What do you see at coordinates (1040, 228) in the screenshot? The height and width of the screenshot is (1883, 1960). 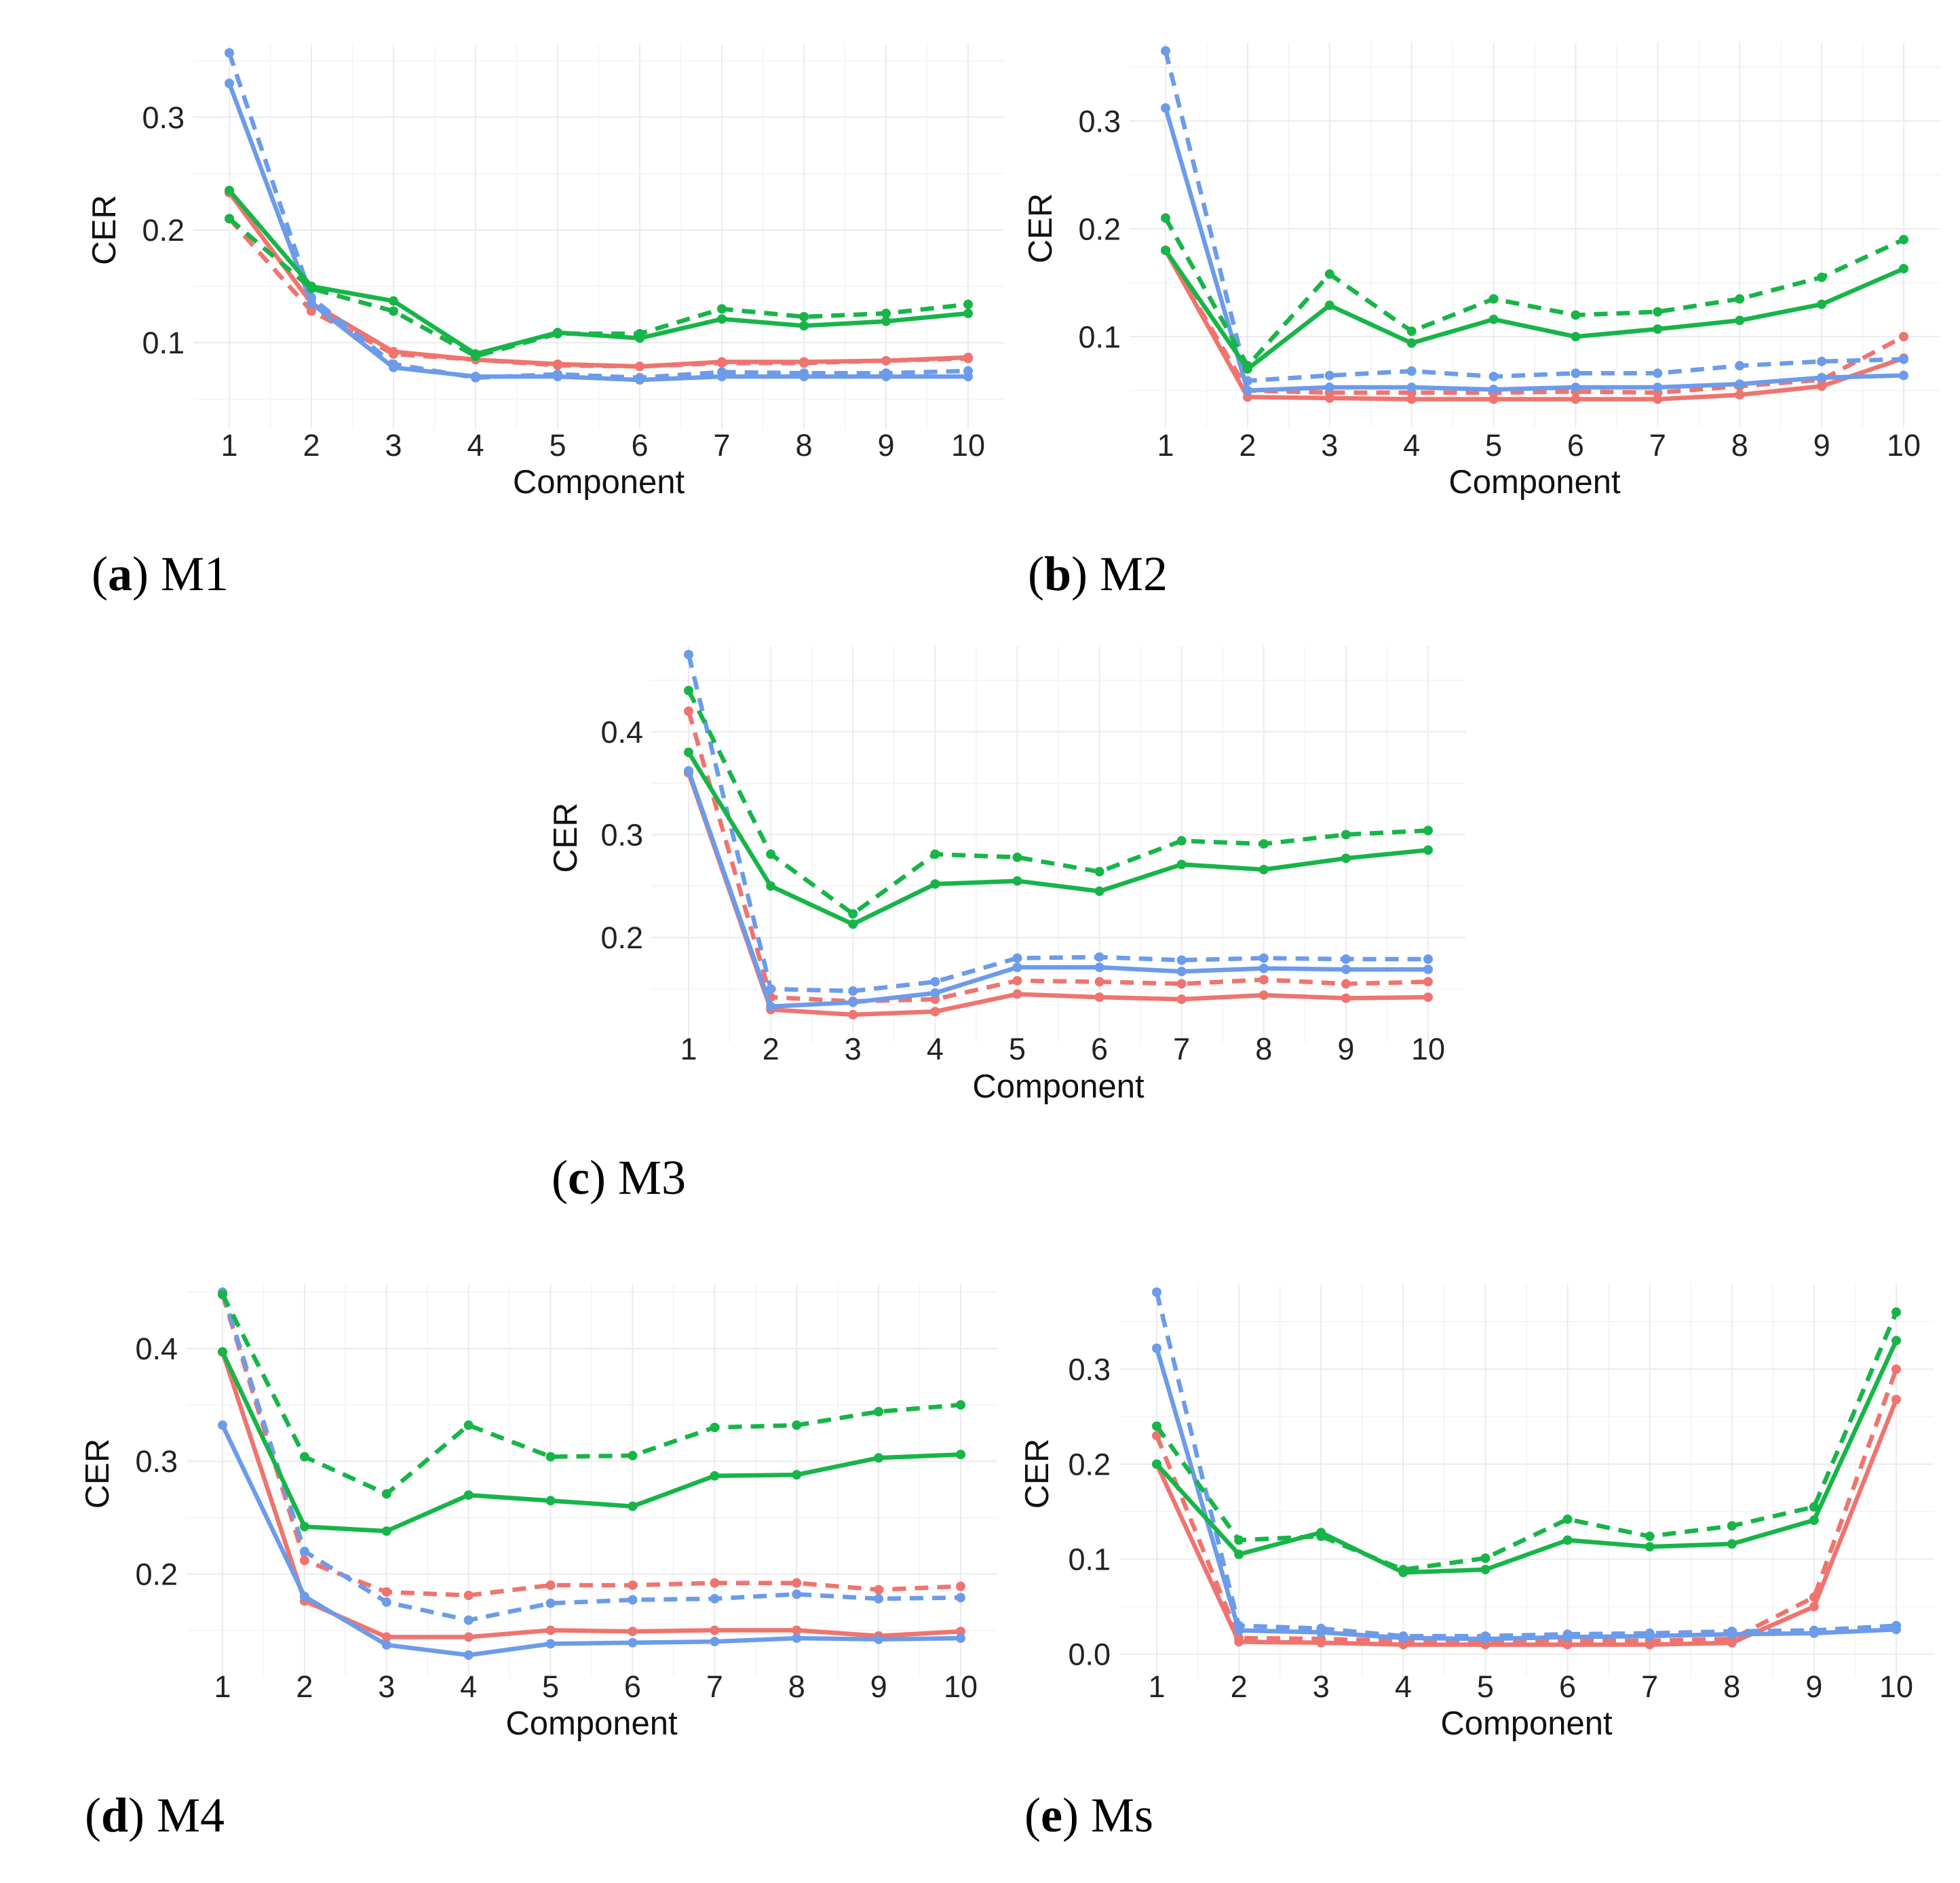 I see `y-axis-label: CER` at bounding box center [1040, 228].